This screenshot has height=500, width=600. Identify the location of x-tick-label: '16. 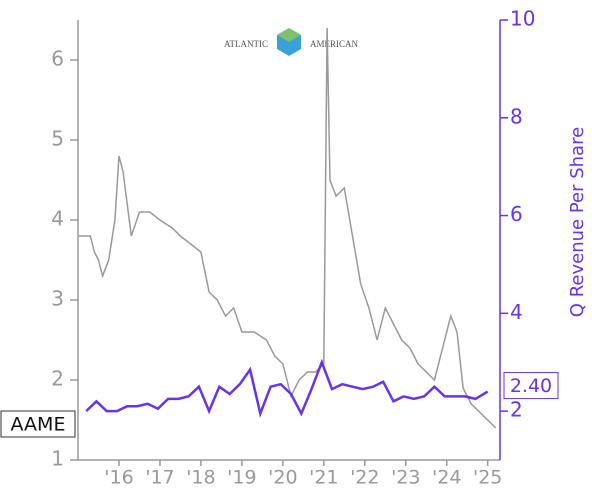
(118, 478).